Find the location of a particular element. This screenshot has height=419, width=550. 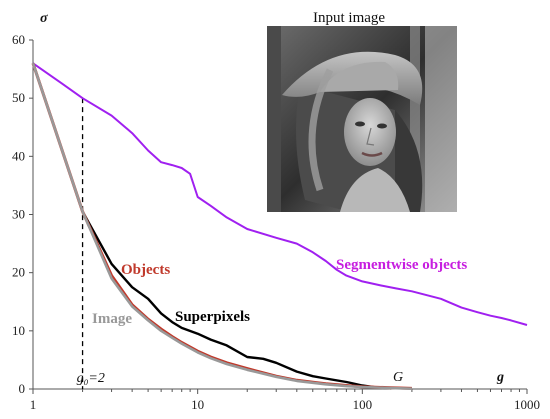

x-tick-label: 1000 is located at coordinates (527, 404).